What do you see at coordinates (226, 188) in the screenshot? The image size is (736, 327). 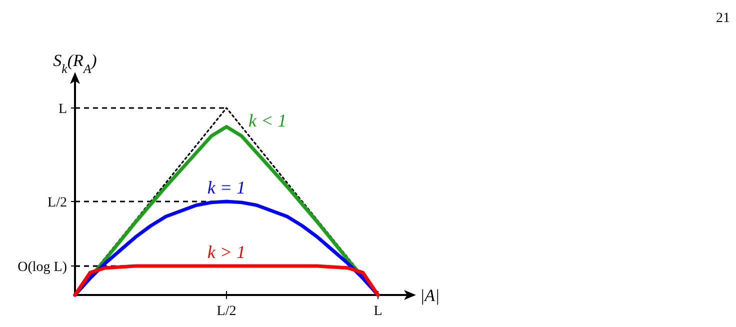 I see `series-label: k = 1` at bounding box center [226, 188].